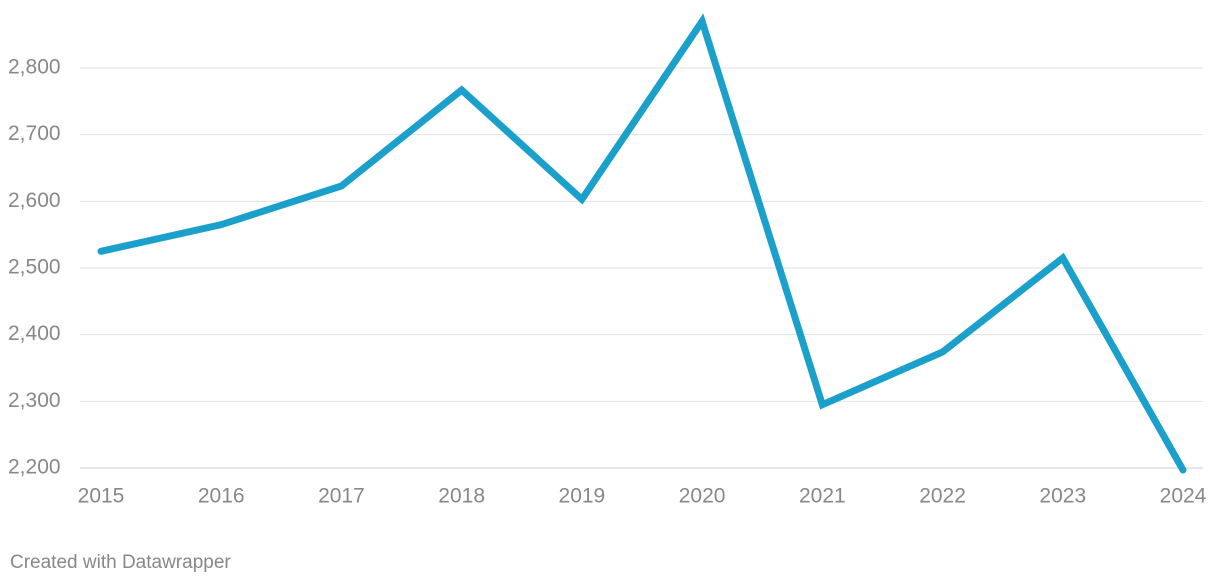 Image resolution: width=1220 pixels, height=588 pixels. Describe the element at coordinates (1062, 496) in the screenshot. I see `x-tick-label: 2023` at that location.